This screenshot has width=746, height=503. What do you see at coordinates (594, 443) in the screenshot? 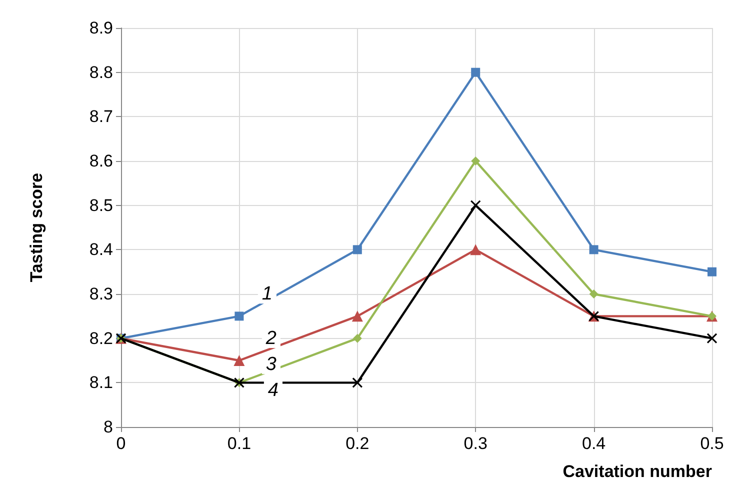
I see `x-tick-label: 0.4` at bounding box center [594, 443].